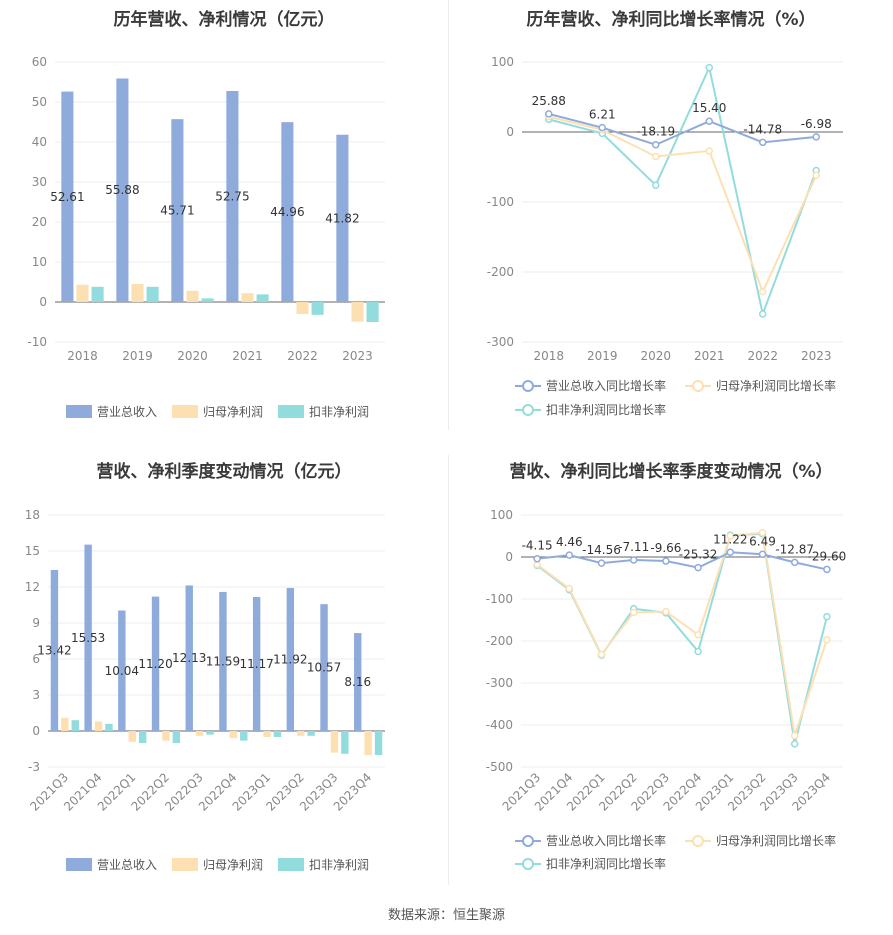  Describe the element at coordinates (446, 915) in the screenshot. I see `data-source: 数据来源：恒生聚源` at that location.